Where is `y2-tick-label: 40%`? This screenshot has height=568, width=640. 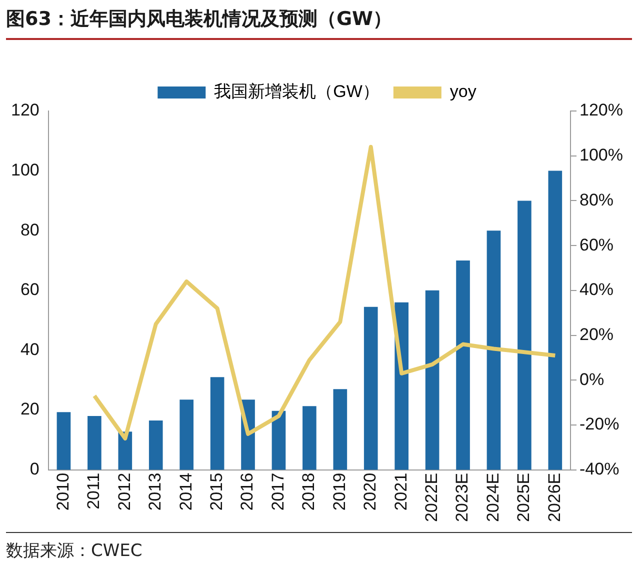 y2-tick-label: 40% is located at coordinates (597, 290).